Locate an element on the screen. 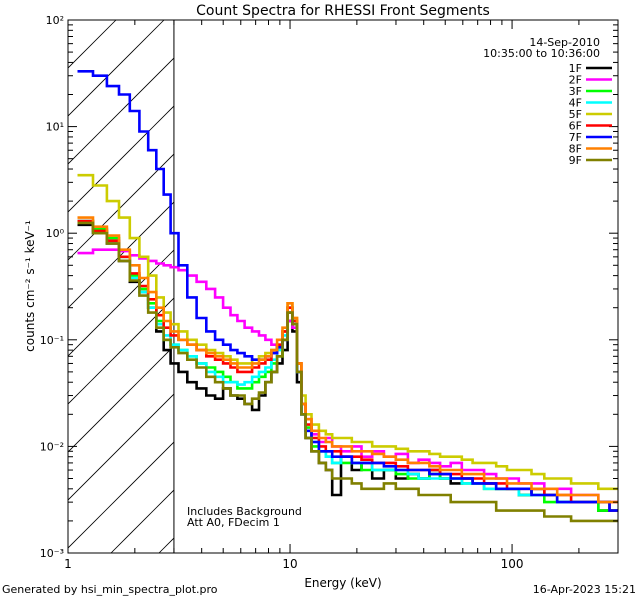 The height and width of the screenshot is (600, 640). chart-title: Count Spectra for RHESSI Front Segments is located at coordinates (343, 11).